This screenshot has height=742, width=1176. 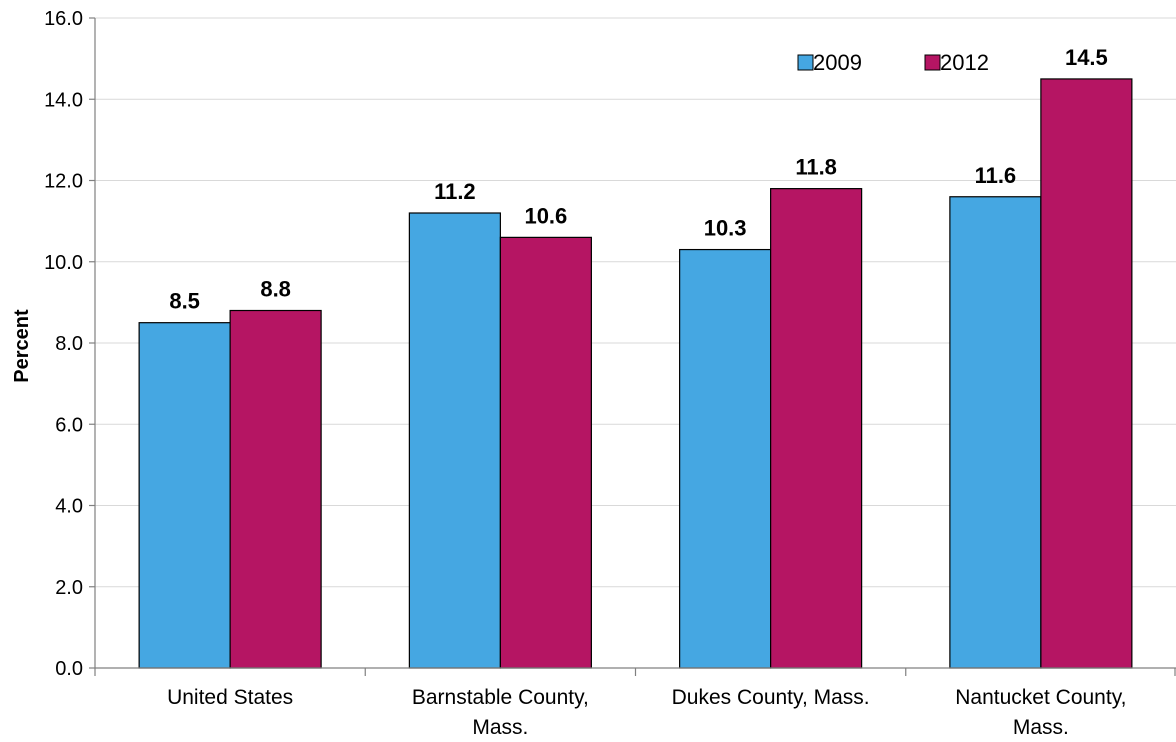 What do you see at coordinates (63, 100) in the screenshot?
I see `y-tick-label: 14.0` at bounding box center [63, 100].